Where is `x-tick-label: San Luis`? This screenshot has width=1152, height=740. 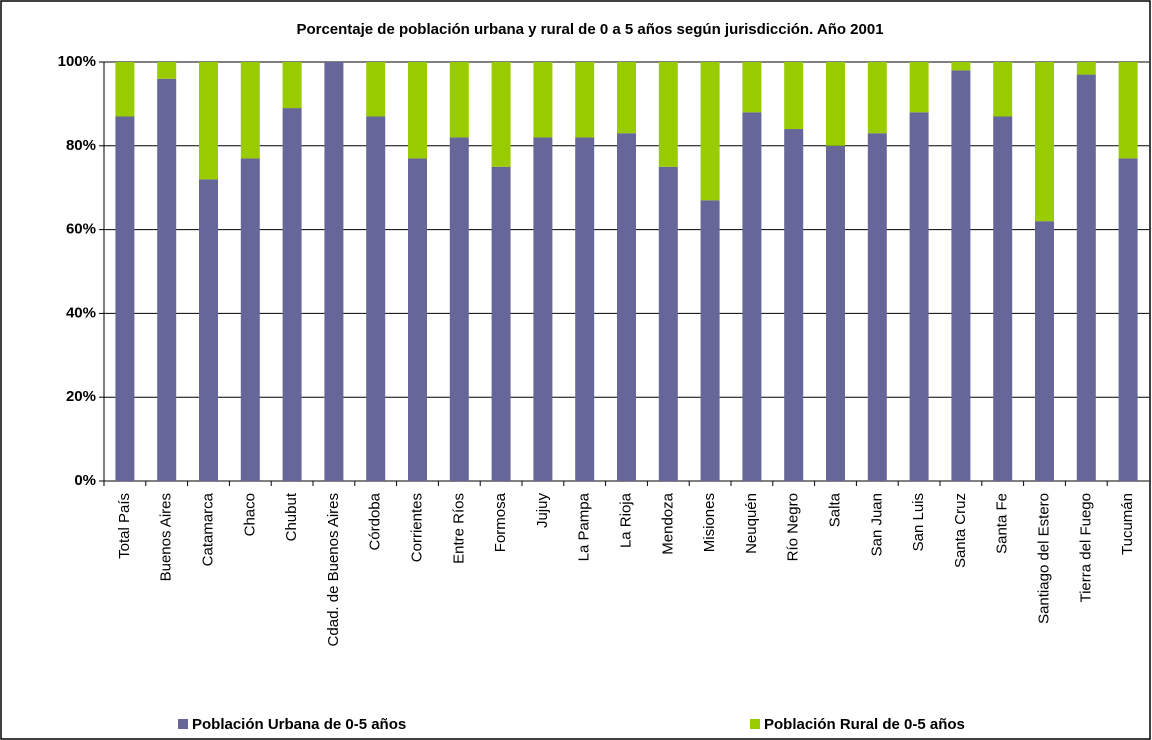 x-tick-label: San Luis is located at coordinates (918, 522).